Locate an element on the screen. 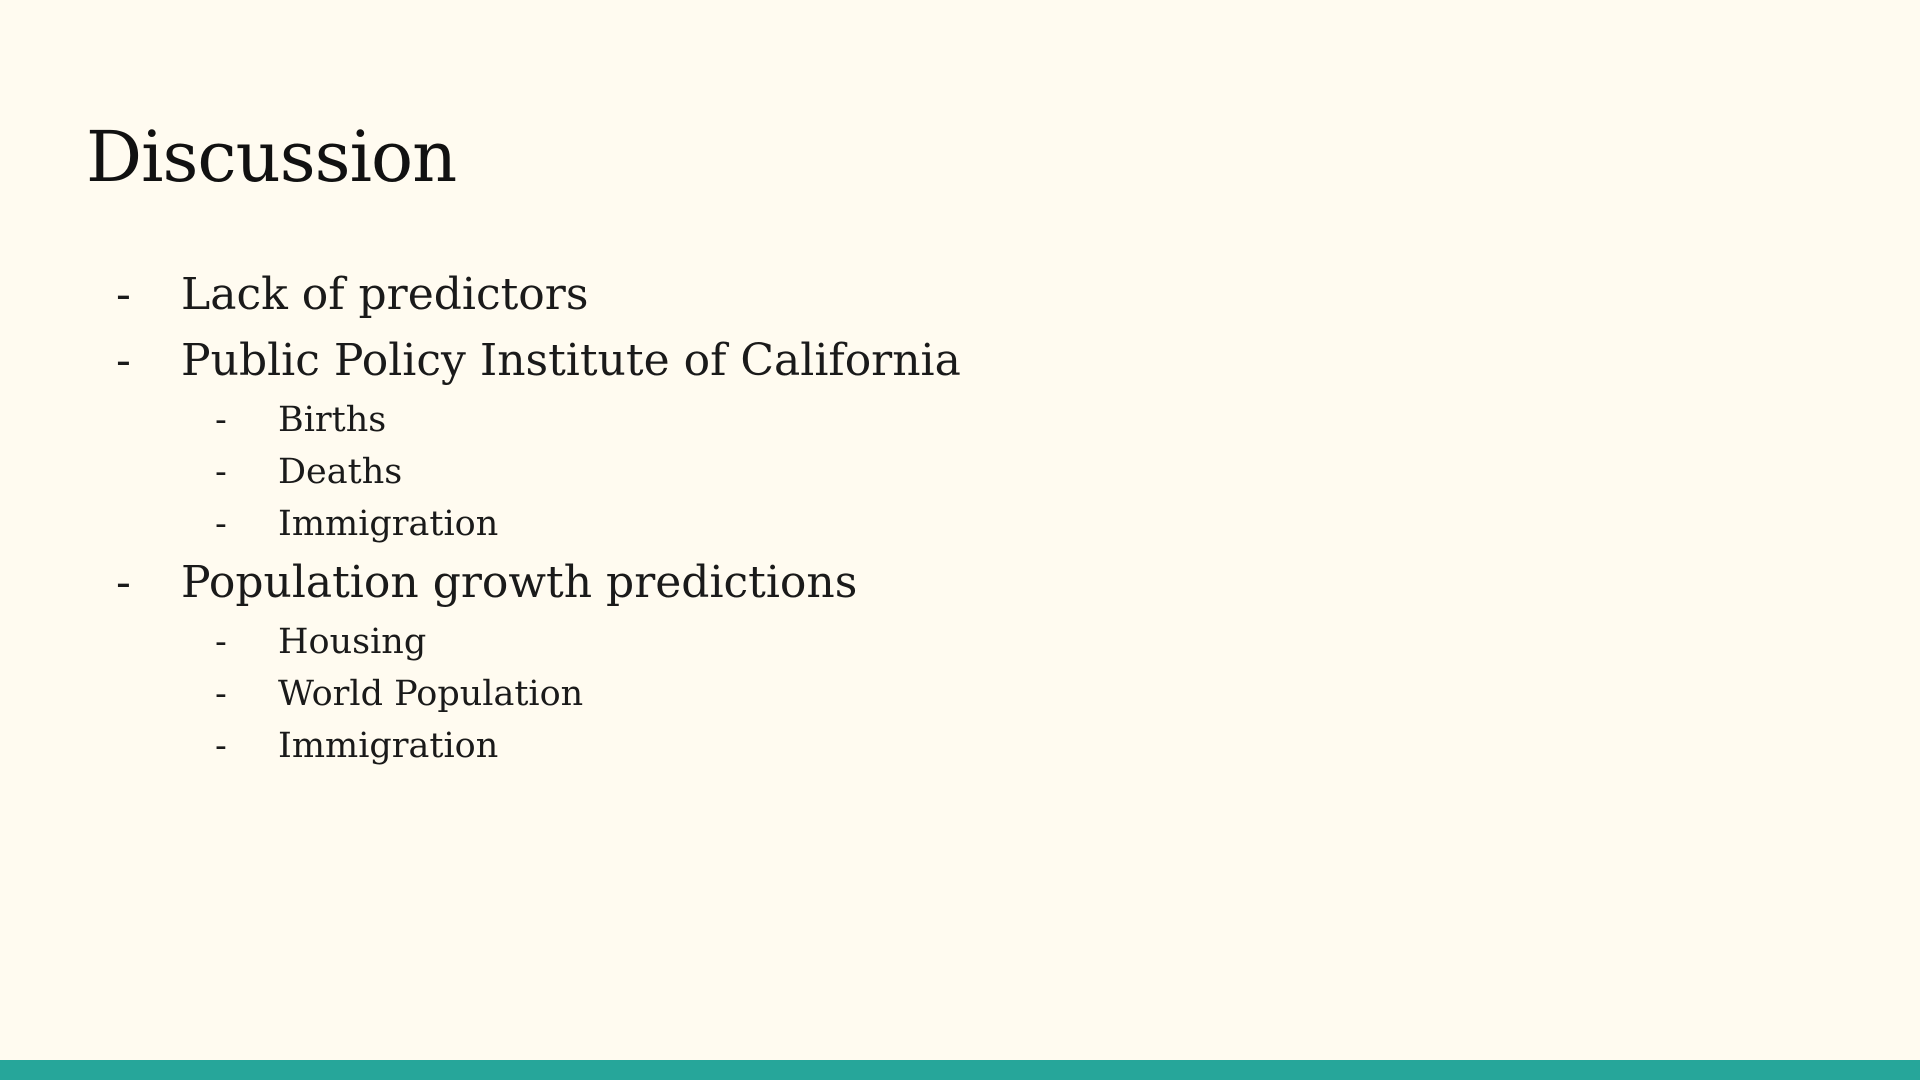 The height and width of the screenshot is (1080, 1920). slide-title: Discussion is located at coordinates (271, 157).